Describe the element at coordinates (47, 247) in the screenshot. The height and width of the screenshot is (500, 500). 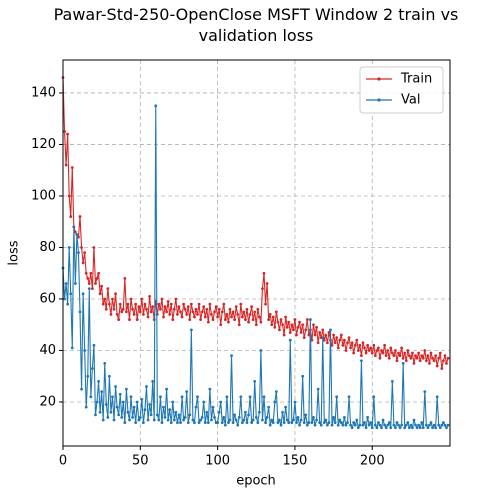
I see `y-tick-label: 80` at that location.